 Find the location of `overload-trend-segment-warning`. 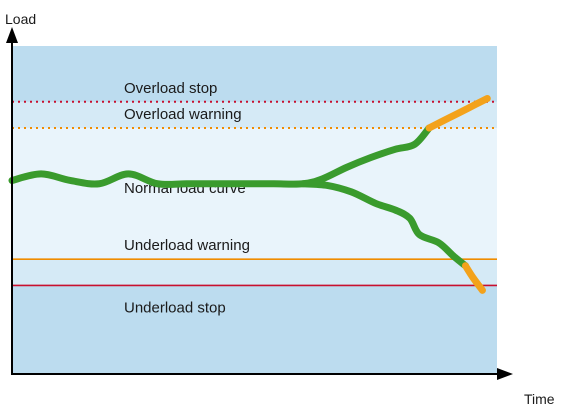

overload-trend-segment-warning is located at coordinates (458, 113).